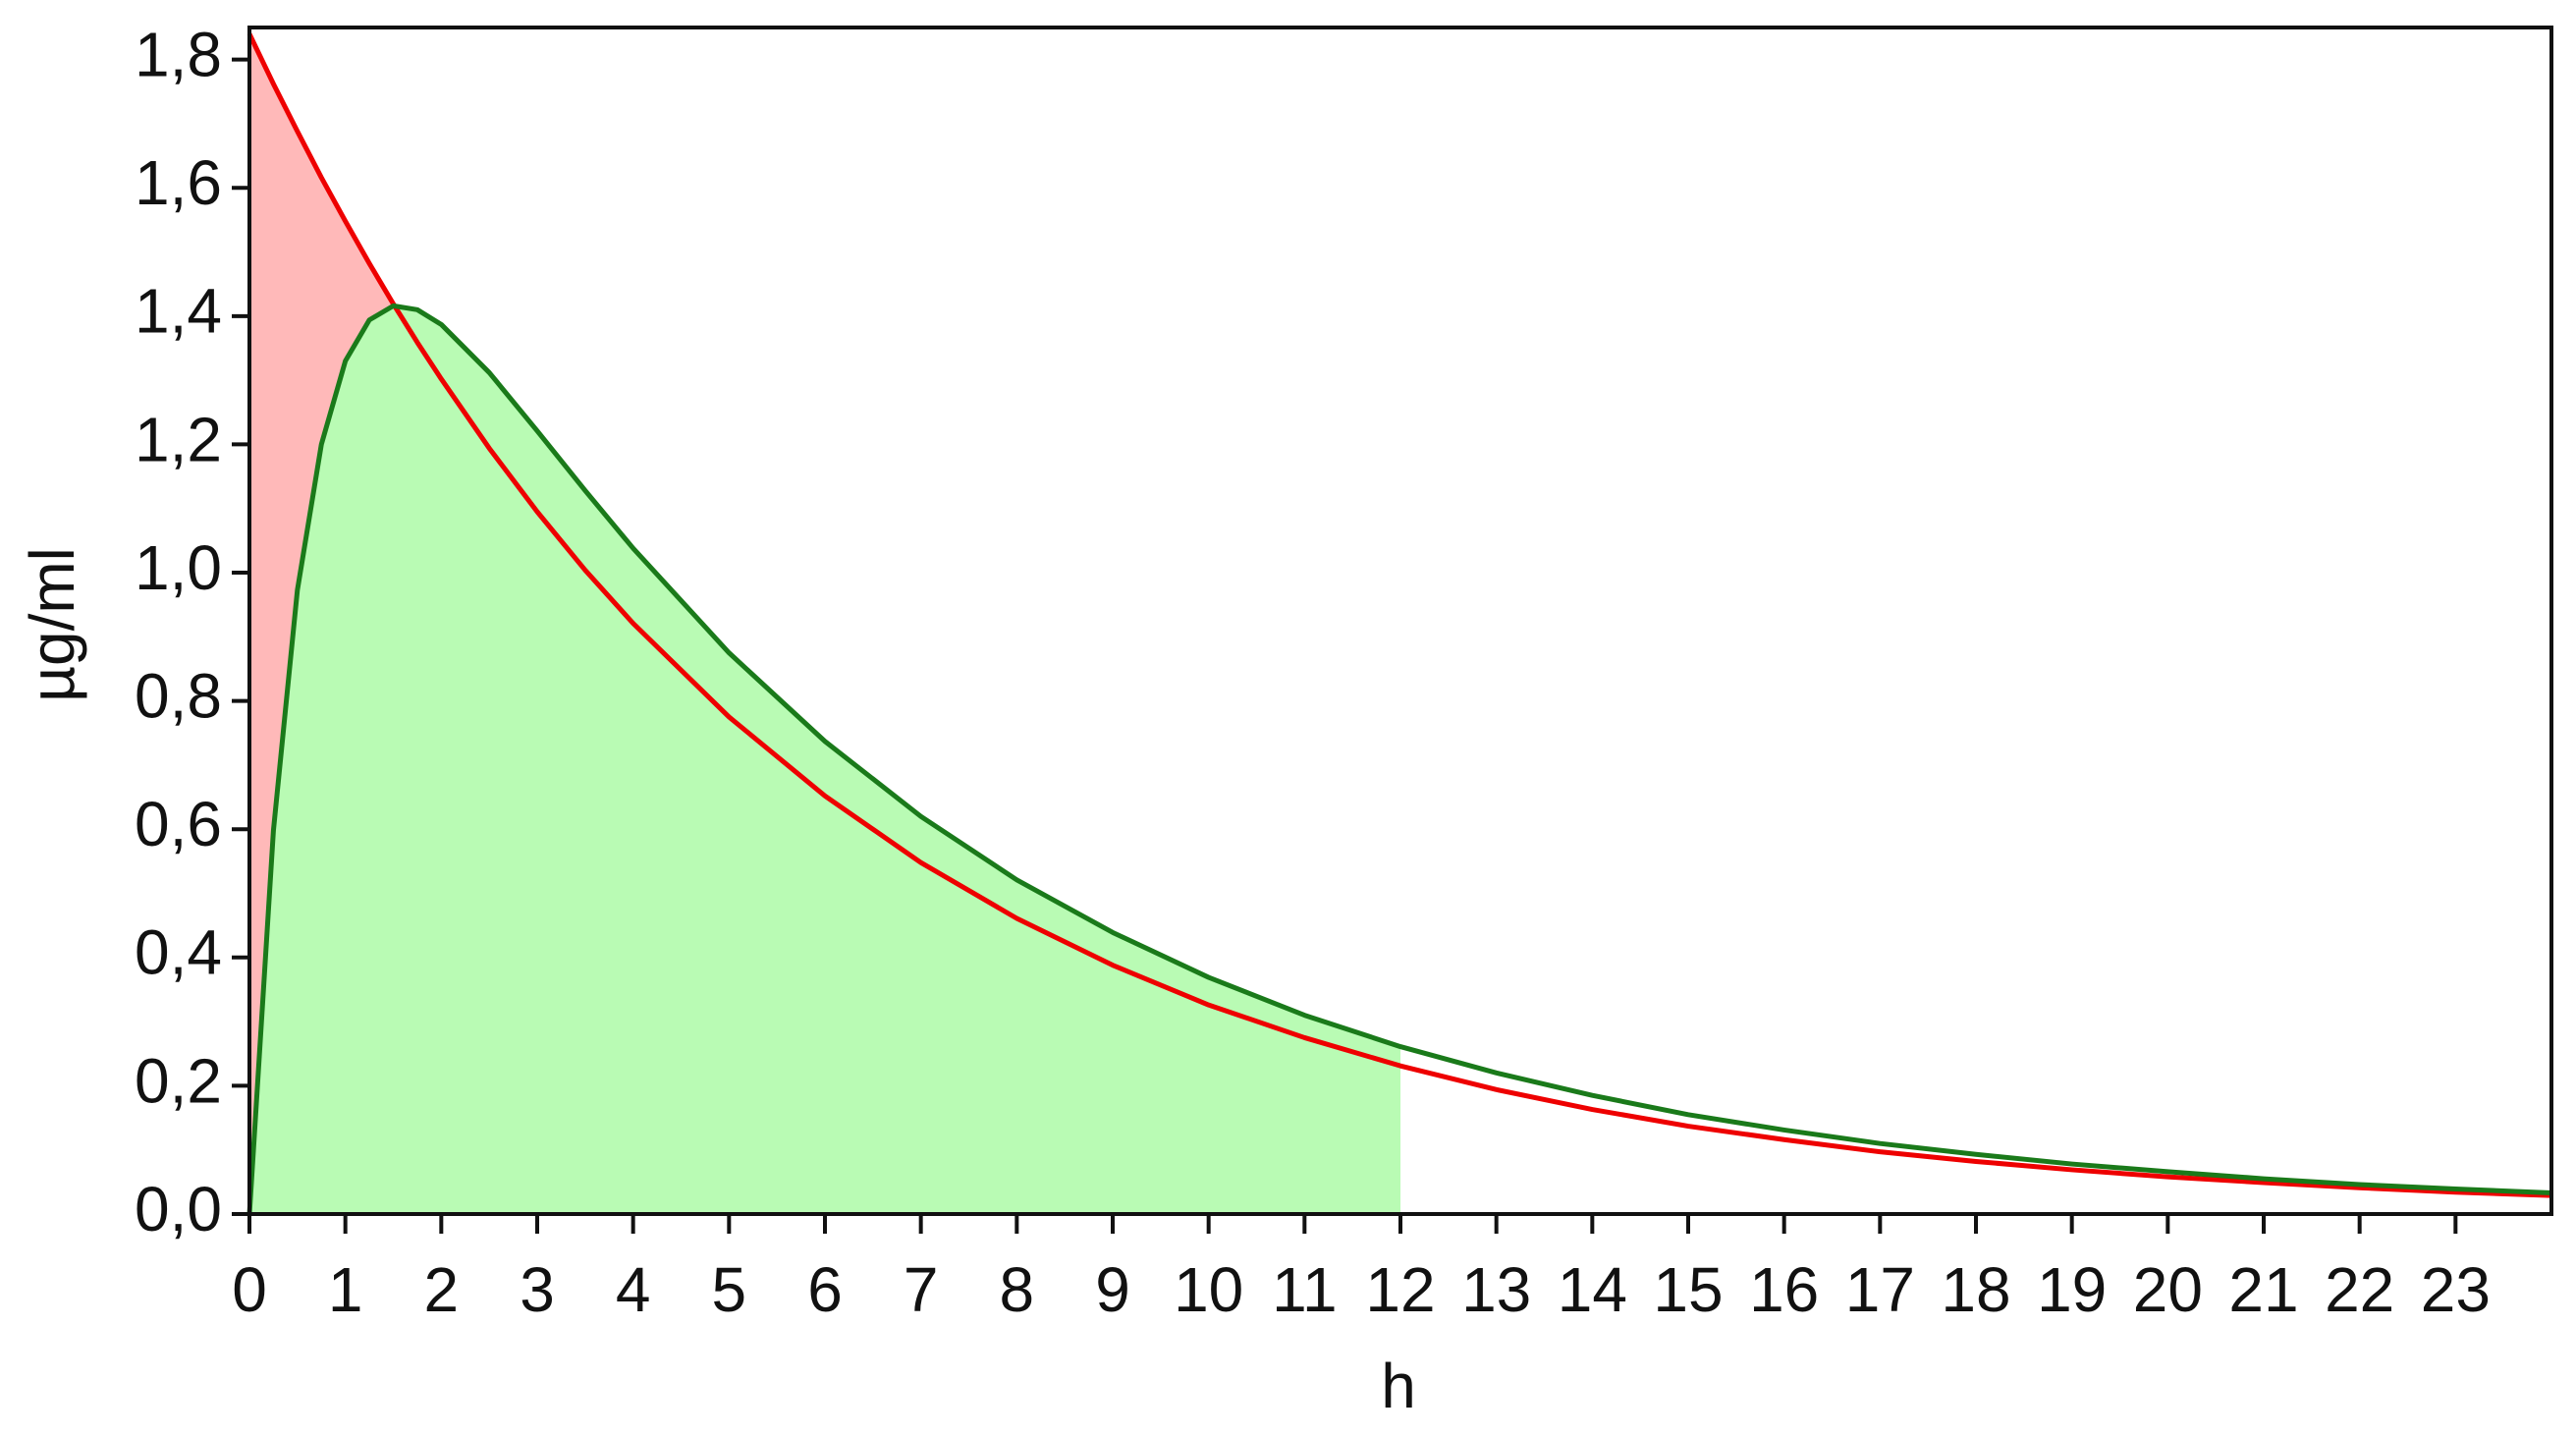  What do you see at coordinates (178, 1080) in the screenshot?
I see `y-tick-label: 0,2` at bounding box center [178, 1080].